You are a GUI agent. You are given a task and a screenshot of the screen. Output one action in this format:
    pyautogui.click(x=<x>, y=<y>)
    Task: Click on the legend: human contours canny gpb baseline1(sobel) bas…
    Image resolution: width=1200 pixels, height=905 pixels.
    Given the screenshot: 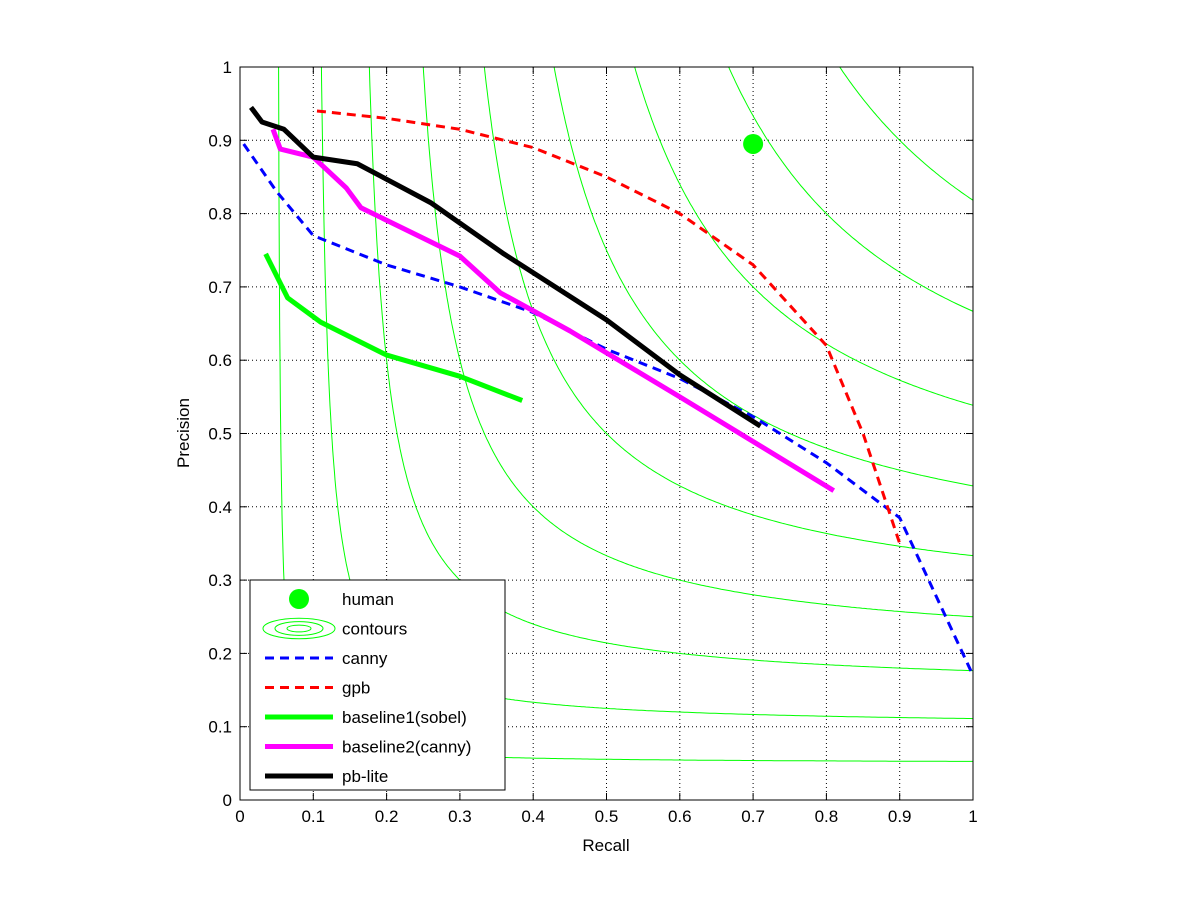 What is the action you would take?
    pyautogui.click(x=377, y=685)
    